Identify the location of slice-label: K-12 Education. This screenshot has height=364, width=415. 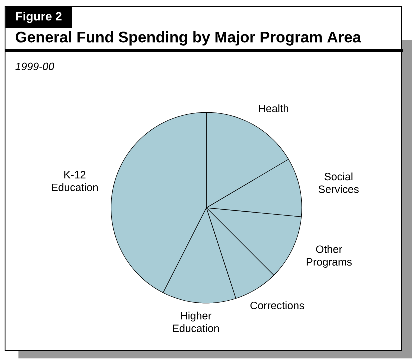
(75, 181).